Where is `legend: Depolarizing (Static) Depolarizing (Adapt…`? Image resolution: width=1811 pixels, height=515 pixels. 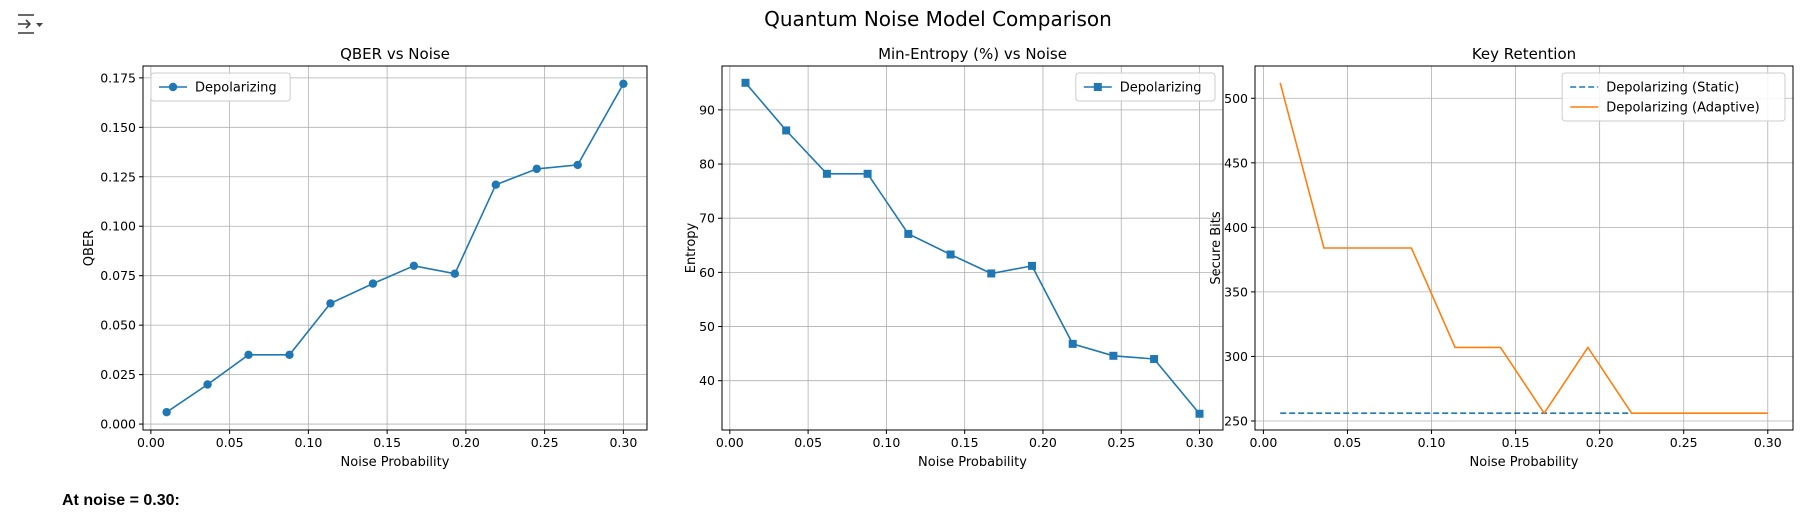
legend: Depolarizing (Static) Depolarizing (Adapt… is located at coordinates (1673, 97).